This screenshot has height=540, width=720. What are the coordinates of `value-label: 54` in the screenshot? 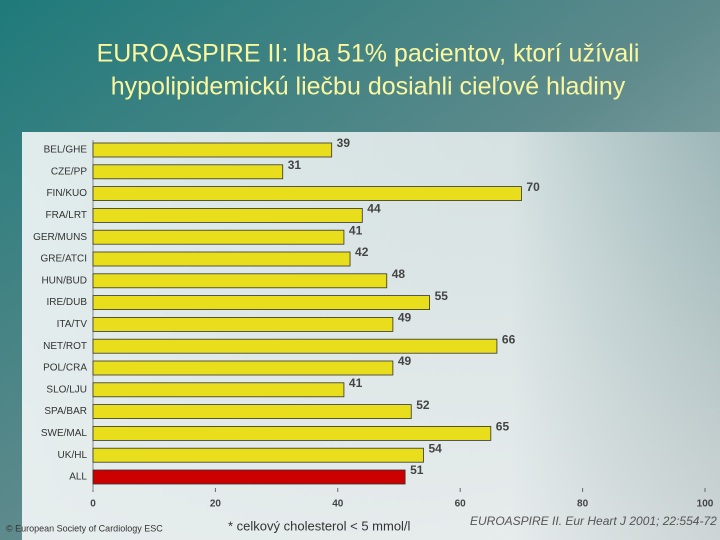 It's located at (435, 448).